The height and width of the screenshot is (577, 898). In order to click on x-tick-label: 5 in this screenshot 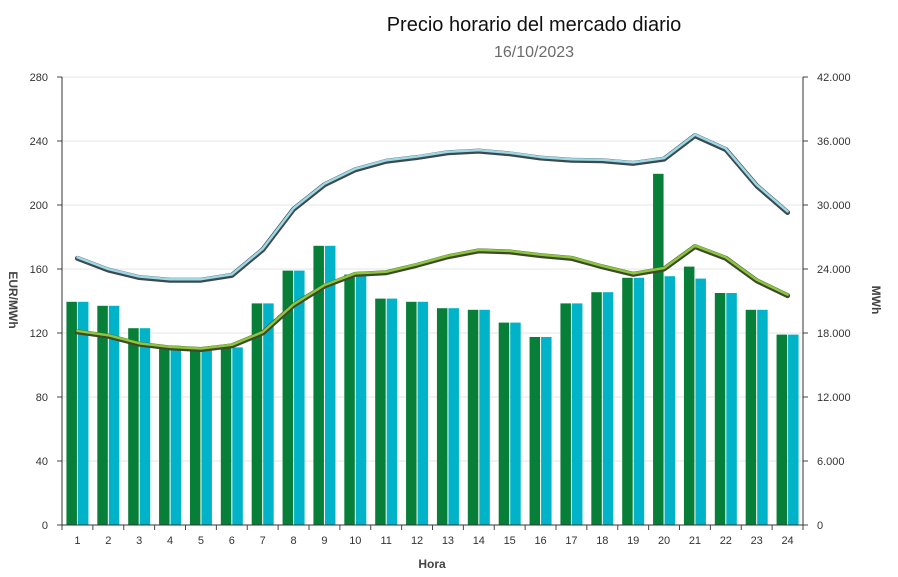, I will do `click(201, 541)`.